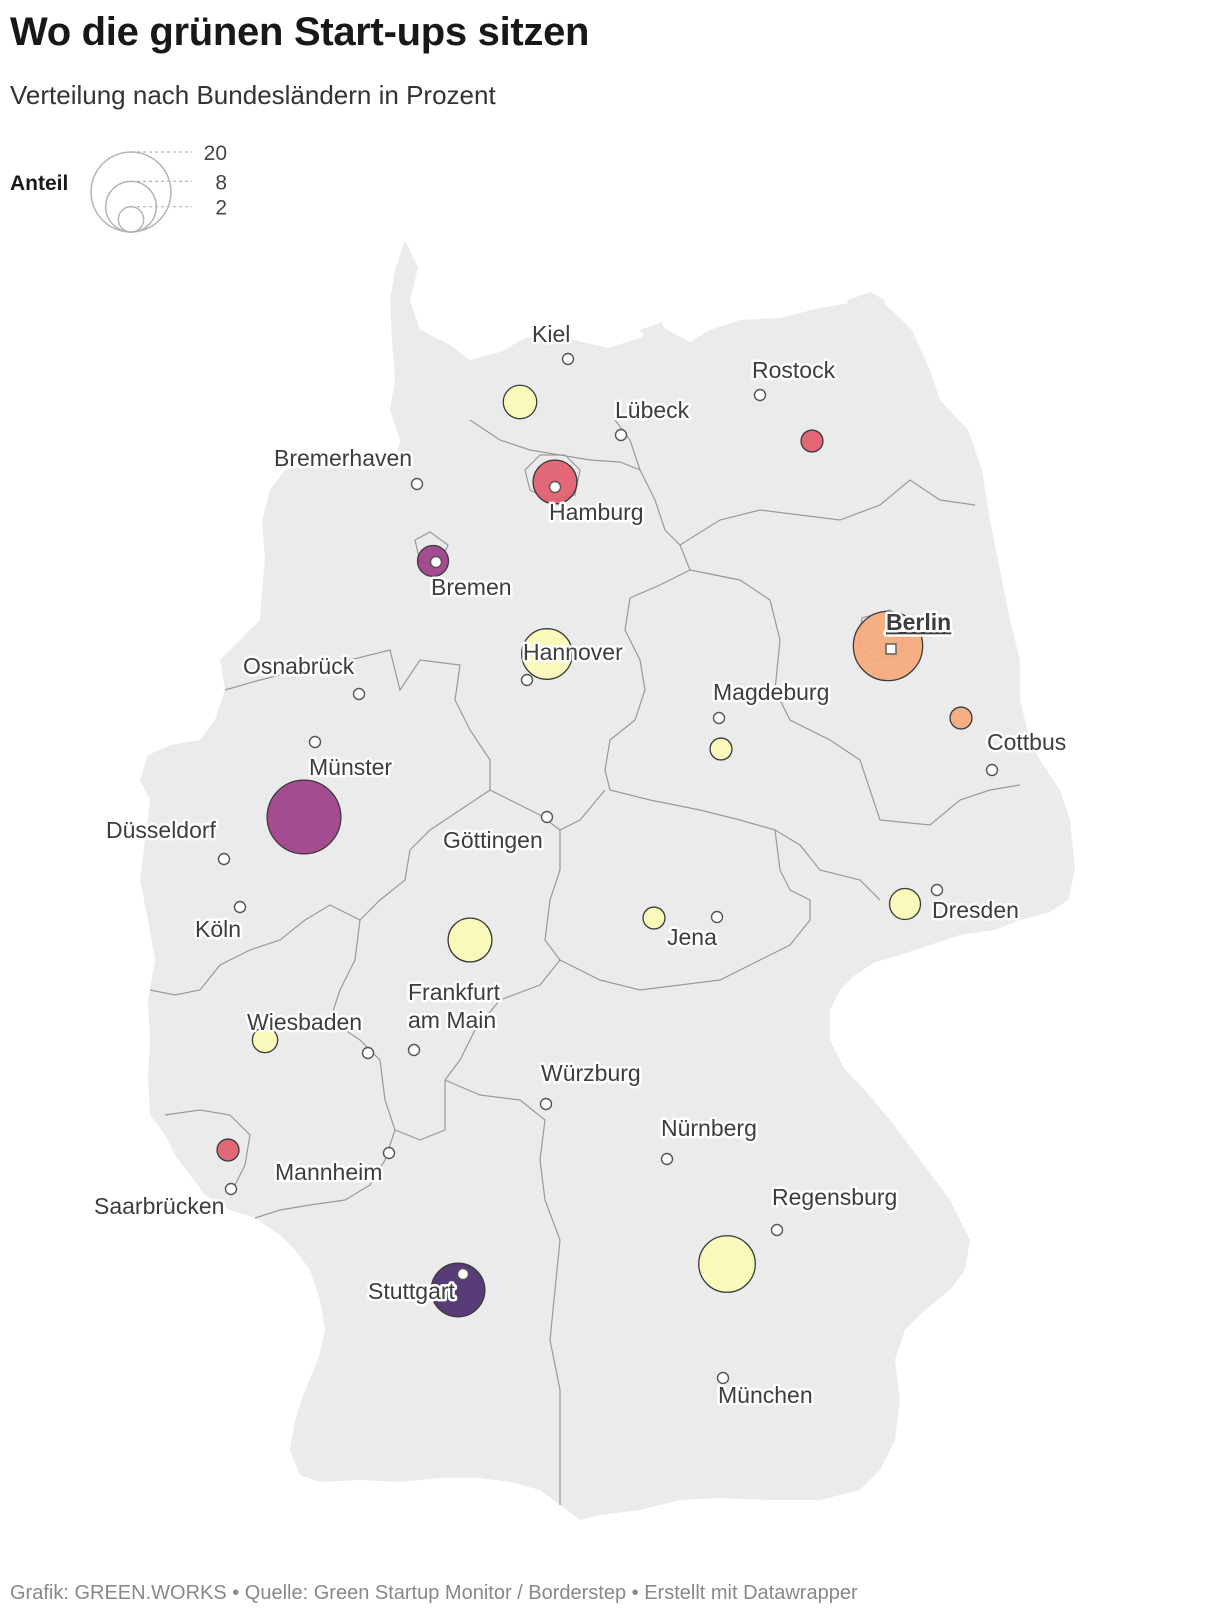 The width and height of the screenshot is (1220, 1618). I want to click on bubble-niedersachsen, so click(547, 654).